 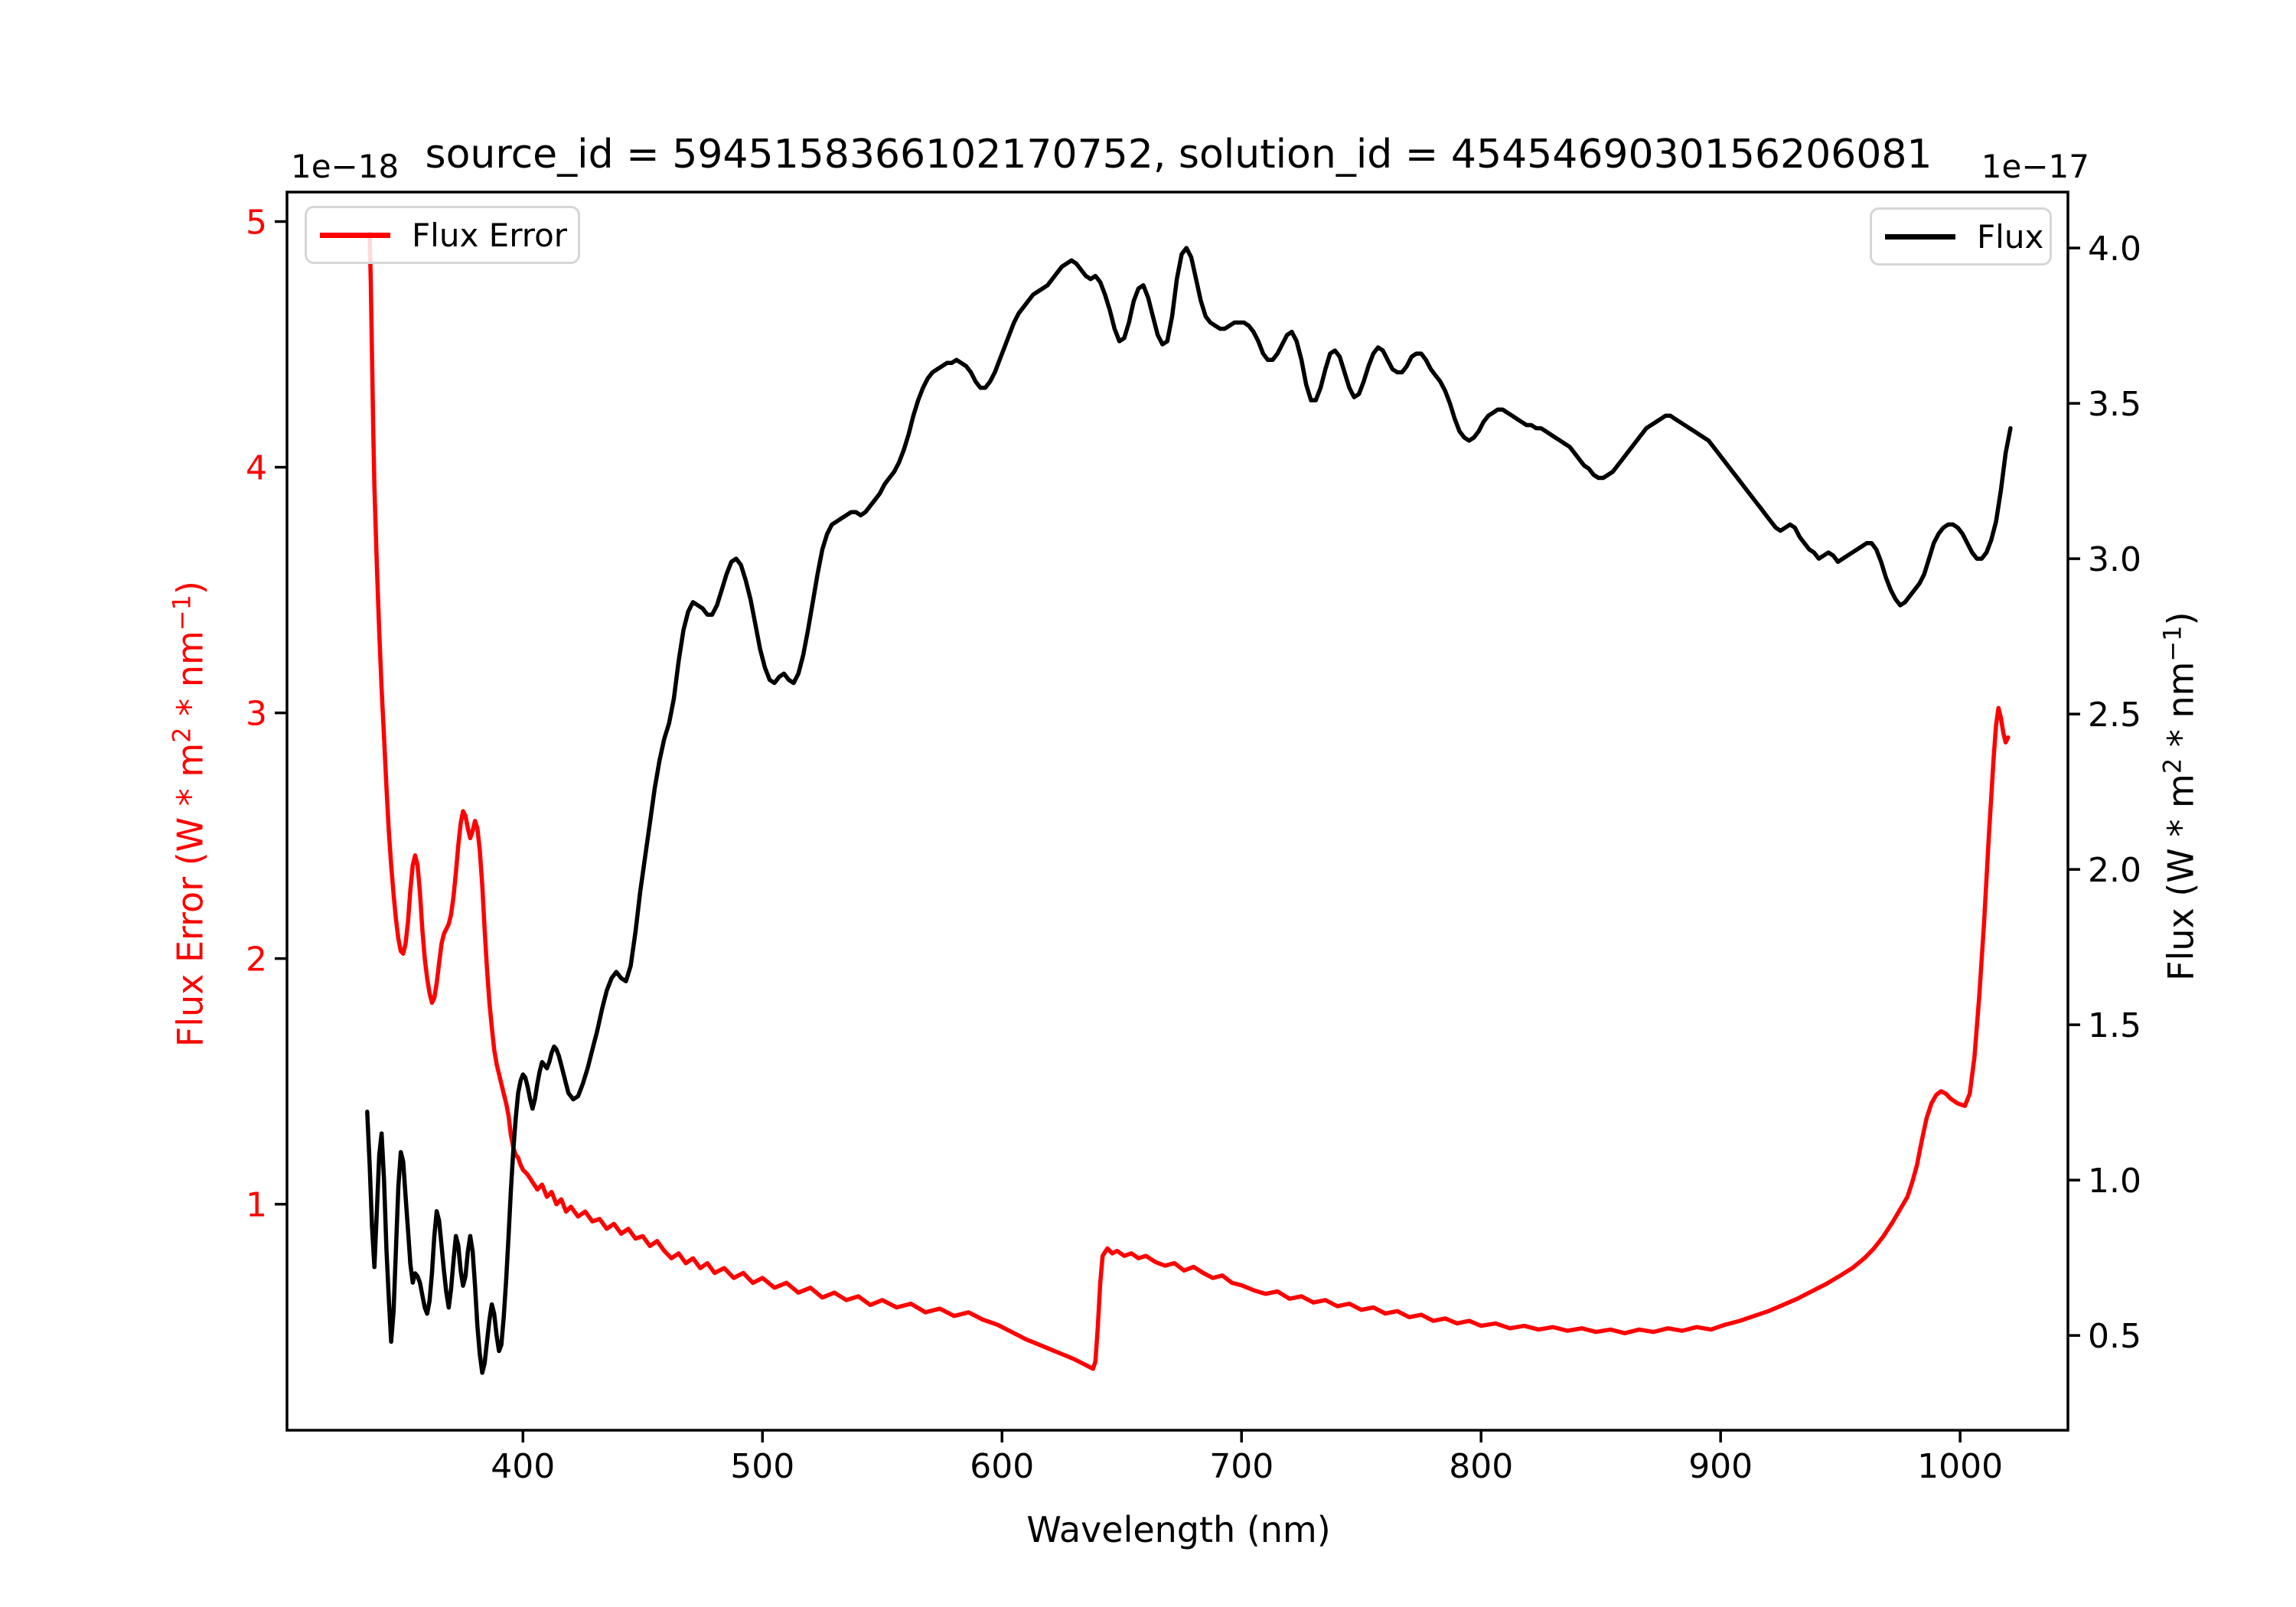 What do you see at coordinates (2010, 237) in the screenshot?
I see `flux-legend-label: Flux` at bounding box center [2010, 237].